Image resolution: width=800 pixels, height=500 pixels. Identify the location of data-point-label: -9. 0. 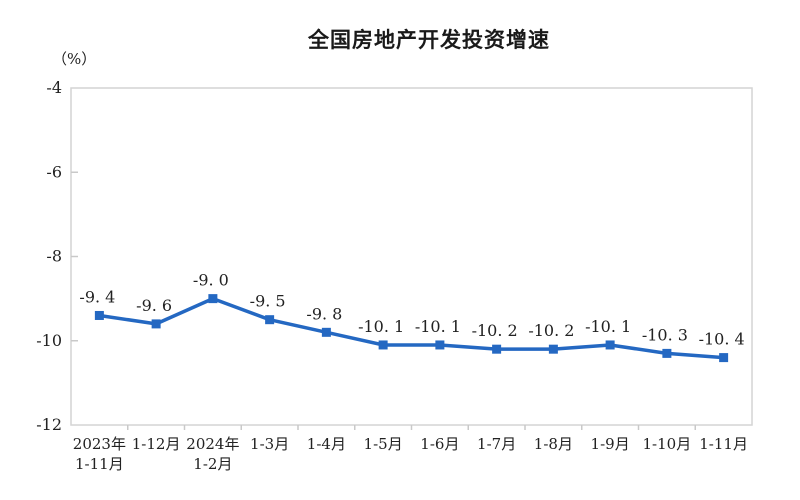
(211, 280).